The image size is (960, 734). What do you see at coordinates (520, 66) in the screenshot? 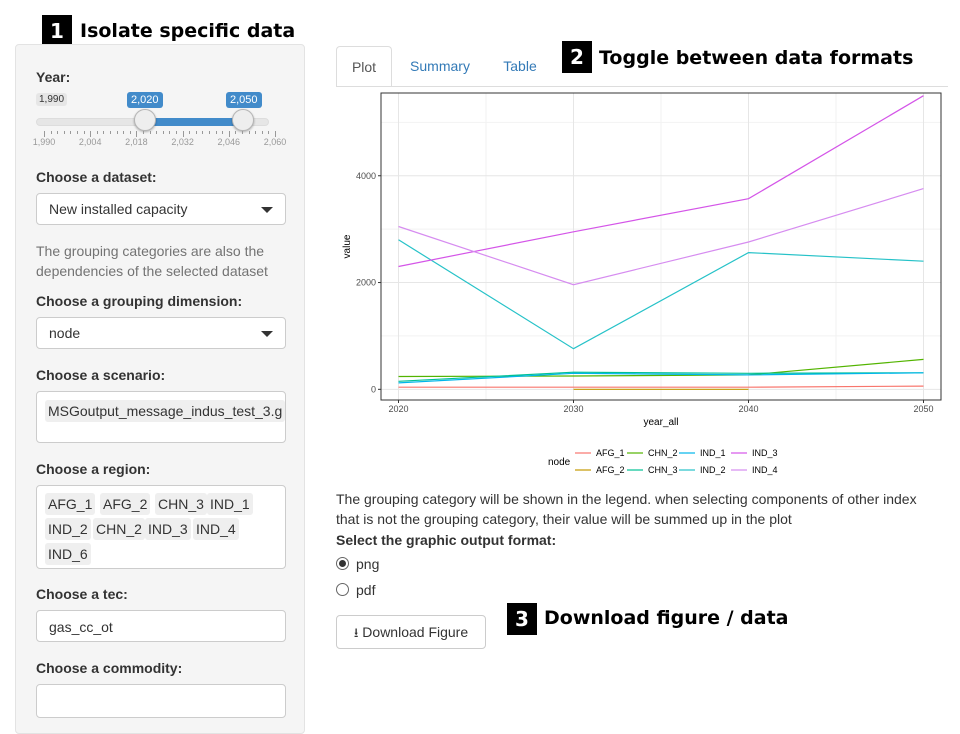
I see `tab-table: Table` at bounding box center [520, 66].